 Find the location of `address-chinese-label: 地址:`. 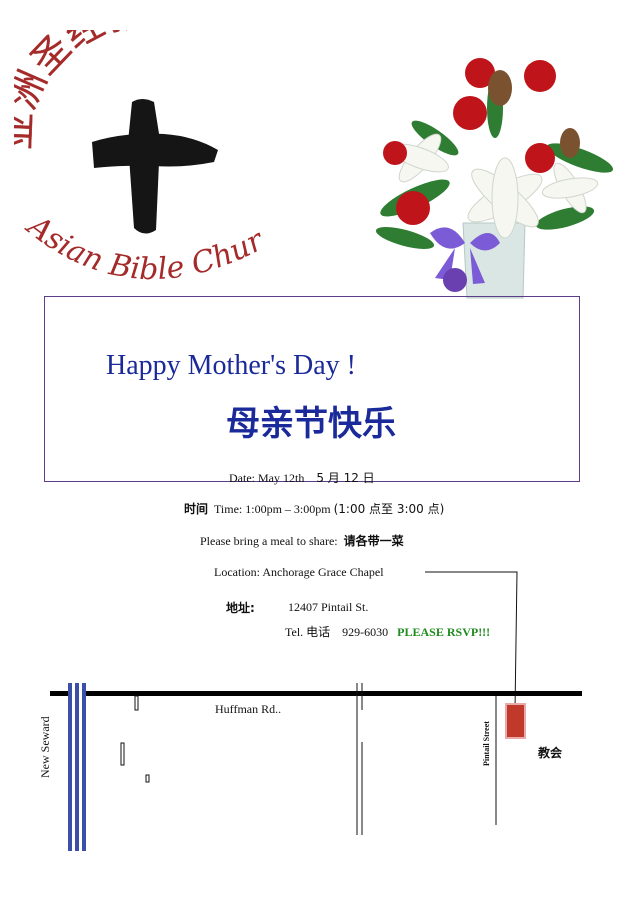

address-chinese-label: 地址: is located at coordinates (240, 608).